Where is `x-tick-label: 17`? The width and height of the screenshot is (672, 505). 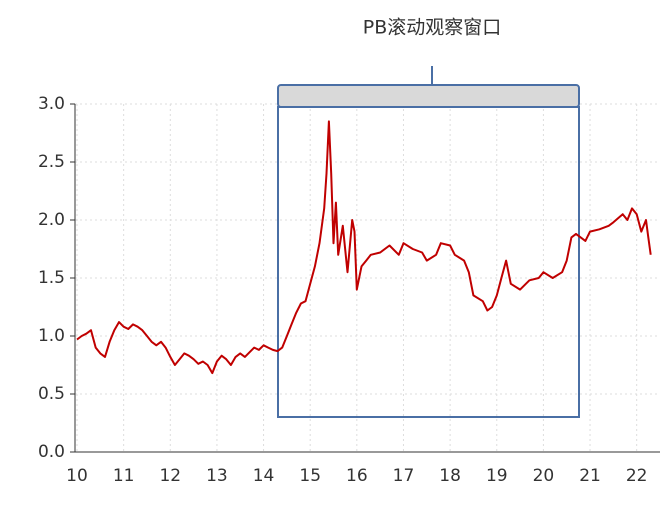 x-tick-label: 17 is located at coordinates (404, 476).